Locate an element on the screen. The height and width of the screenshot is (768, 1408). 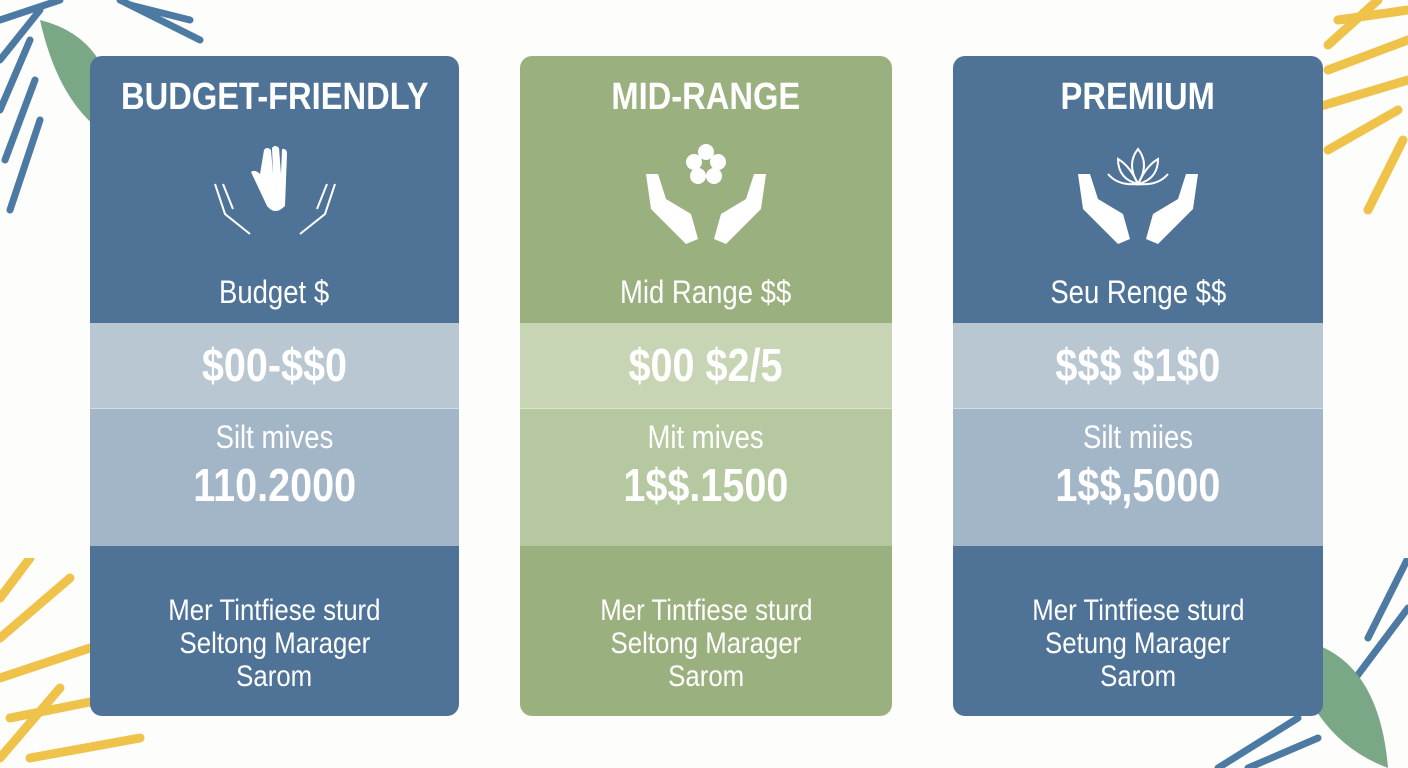
info-band: Mit mives 1$$.1500 is located at coordinates (706, 477).